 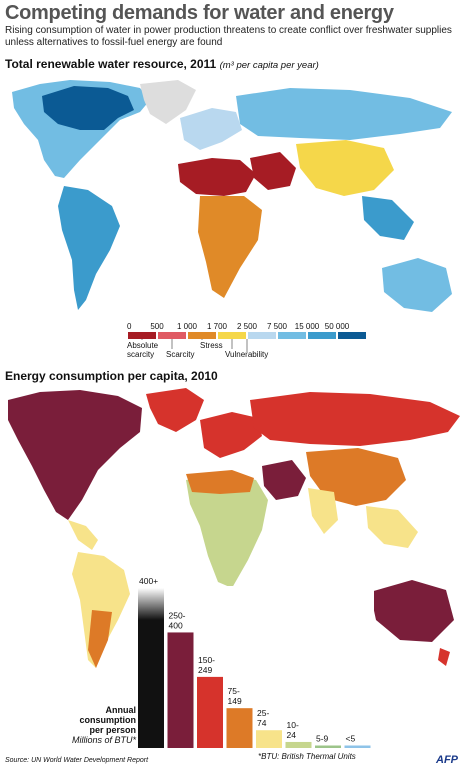 I want to click on water-category-label: Stress, so click(x=211, y=345).